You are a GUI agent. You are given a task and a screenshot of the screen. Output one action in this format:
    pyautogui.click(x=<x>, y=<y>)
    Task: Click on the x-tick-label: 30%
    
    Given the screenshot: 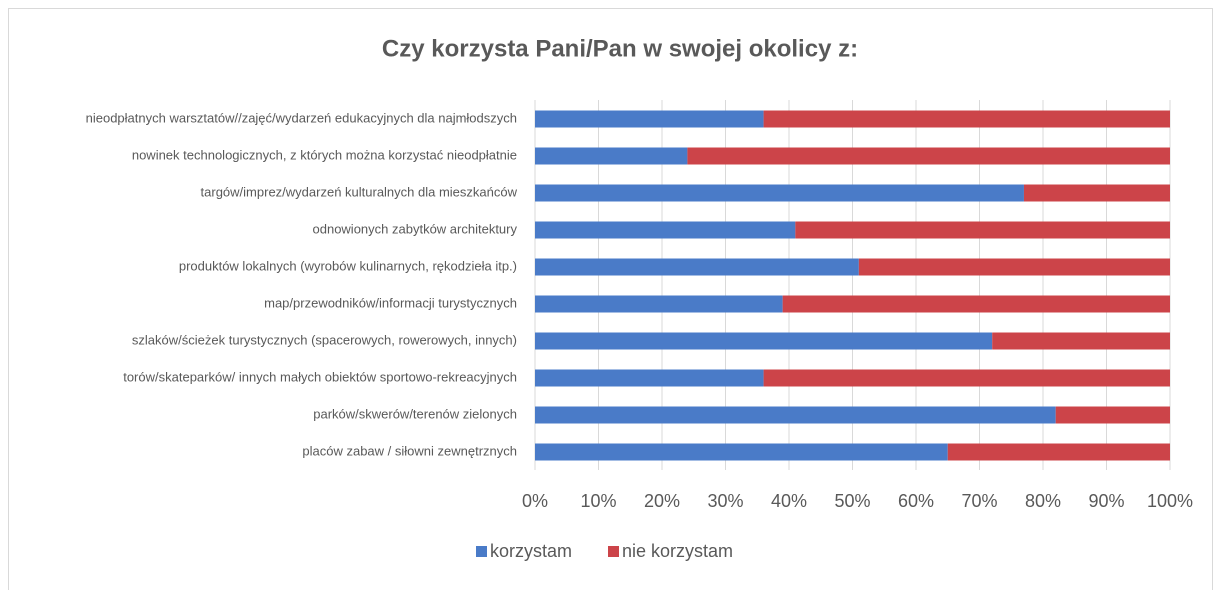 What is the action you would take?
    pyautogui.click(x=725, y=501)
    